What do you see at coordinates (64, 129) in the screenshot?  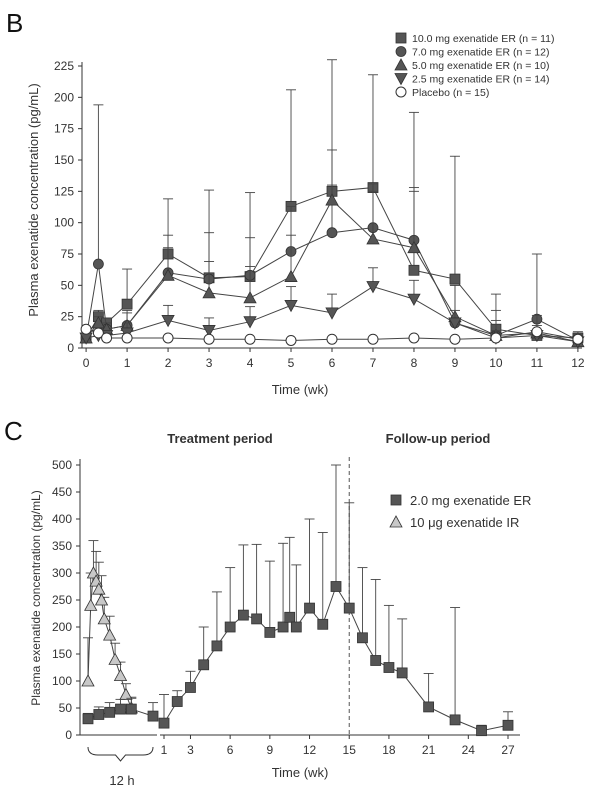 I see `y-tick-label: 175` at bounding box center [64, 129].